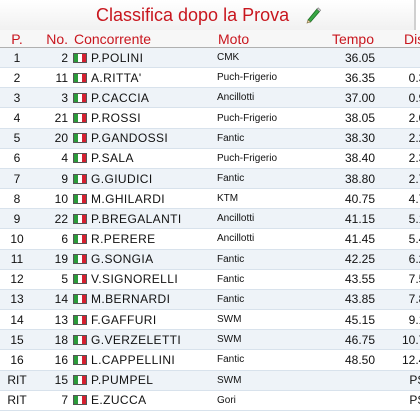 The width and height of the screenshot is (420, 411). What do you see at coordinates (17, 219) in the screenshot?
I see `position-cell: 9` at bounding box center [17, 219].